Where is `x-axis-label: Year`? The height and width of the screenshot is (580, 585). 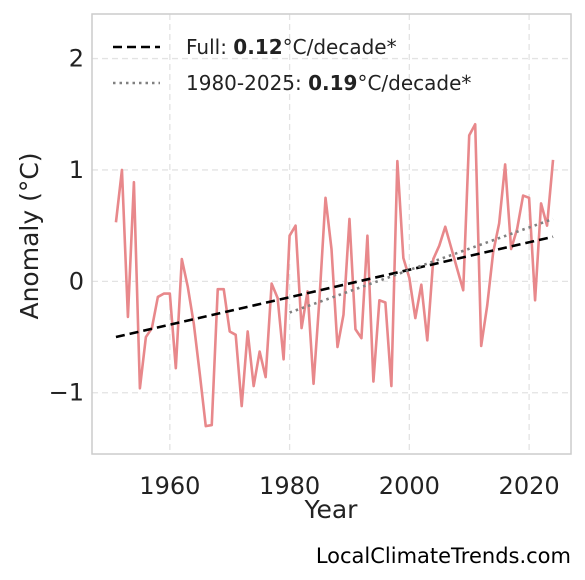 x-axis-label: Year is located at coordinates (331, 509).